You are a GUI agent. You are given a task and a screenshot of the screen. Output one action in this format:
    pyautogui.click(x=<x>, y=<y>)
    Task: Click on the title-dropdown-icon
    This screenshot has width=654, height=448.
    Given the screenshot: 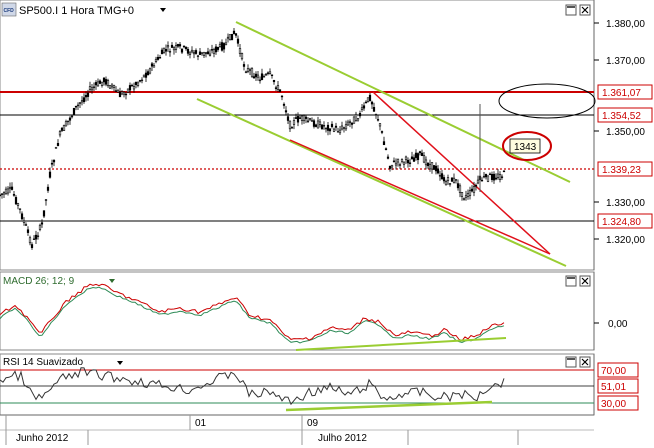 What is the action you would take?
    pyautogui.click(x=163, y=10)
    